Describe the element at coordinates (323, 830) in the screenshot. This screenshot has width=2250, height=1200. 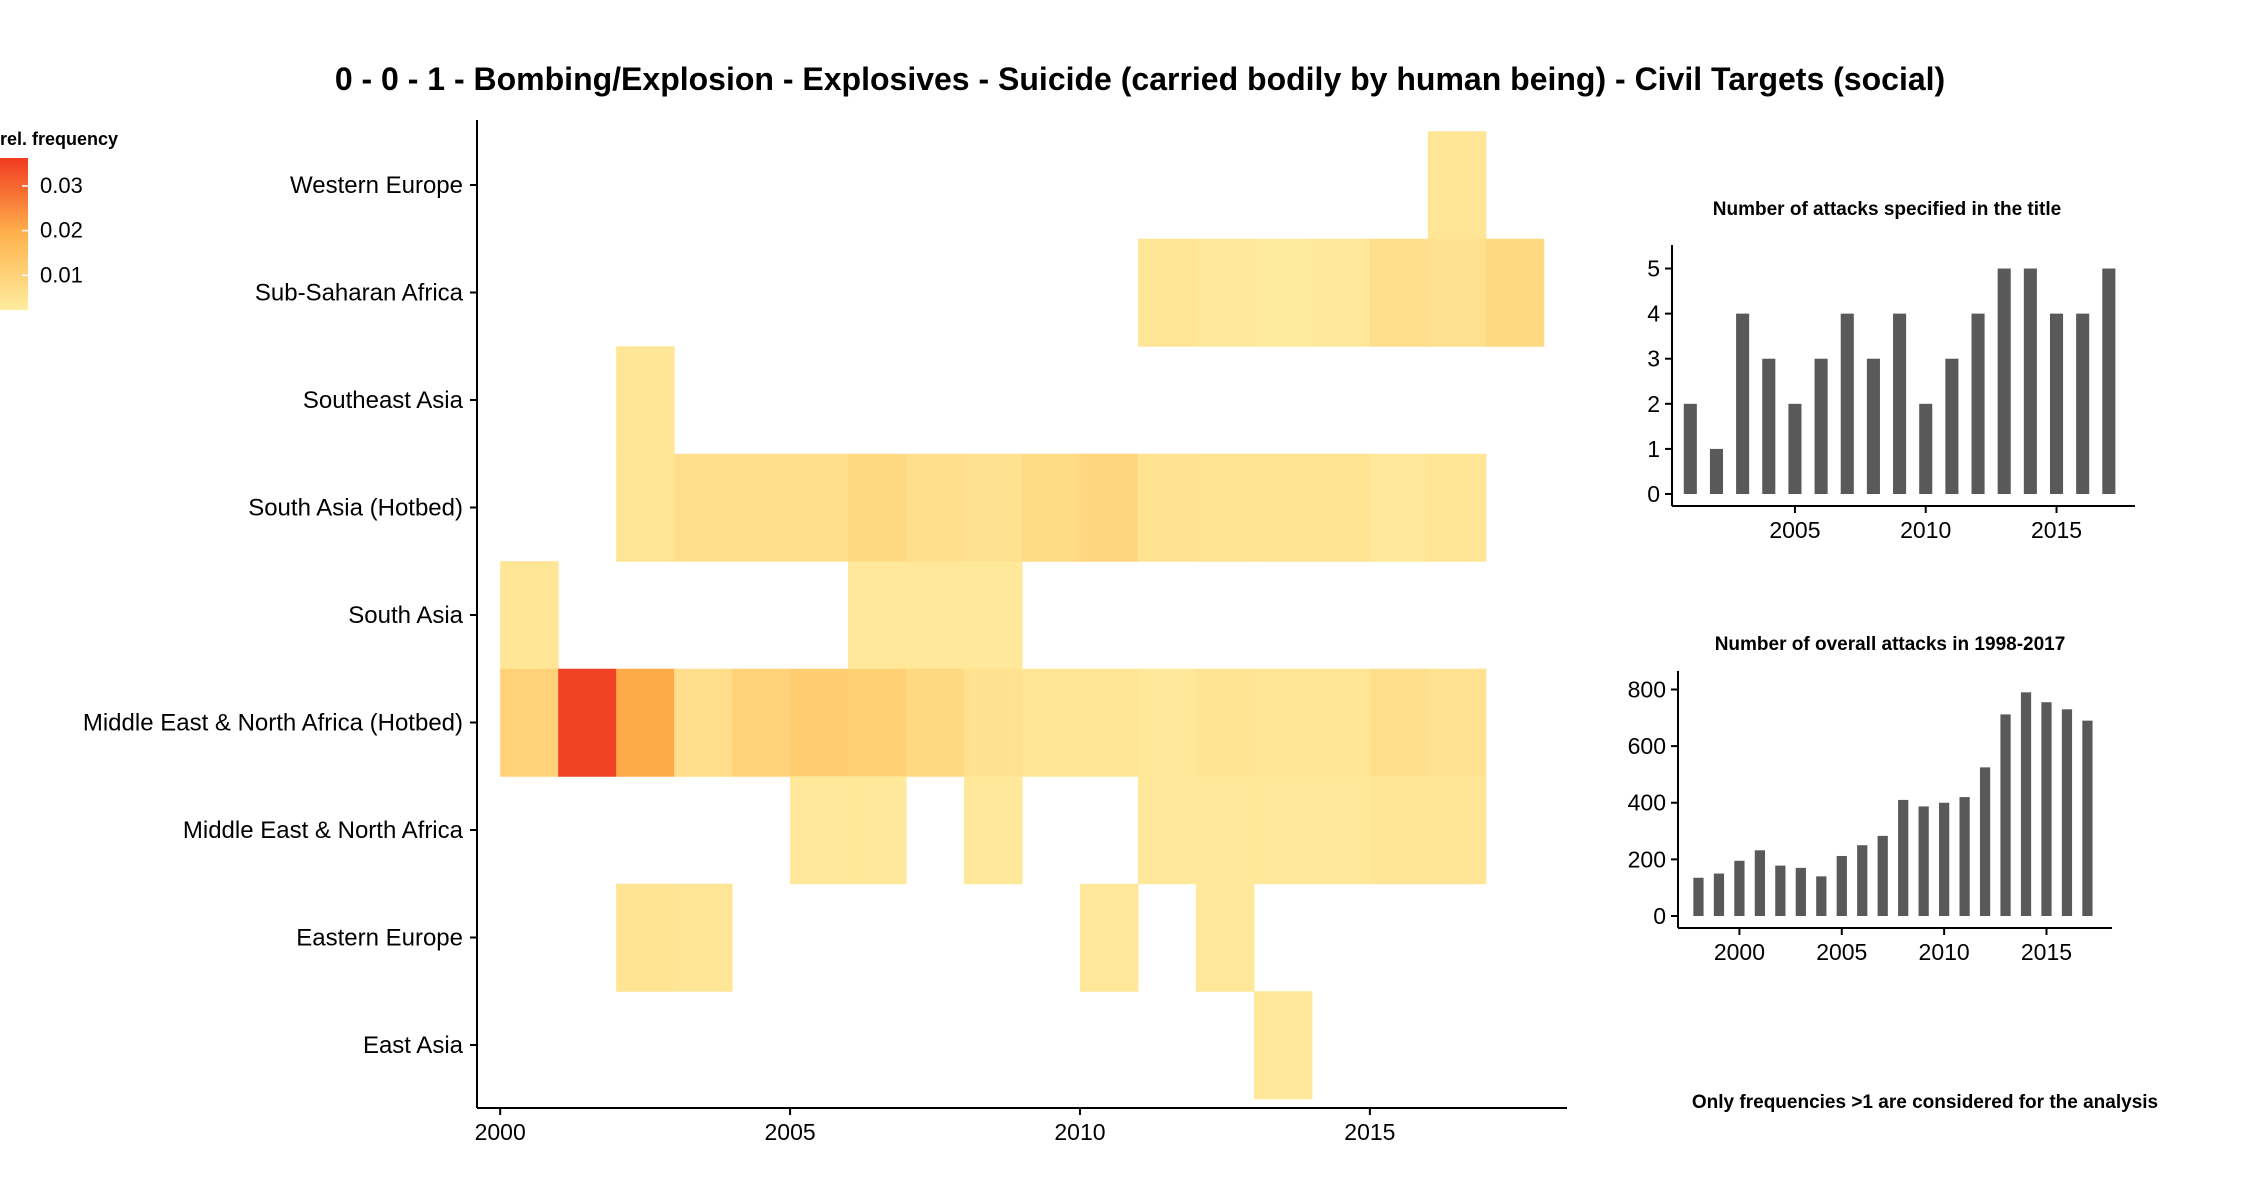
I see `heatmap-row-label: Middle East & North Africa` at that location.